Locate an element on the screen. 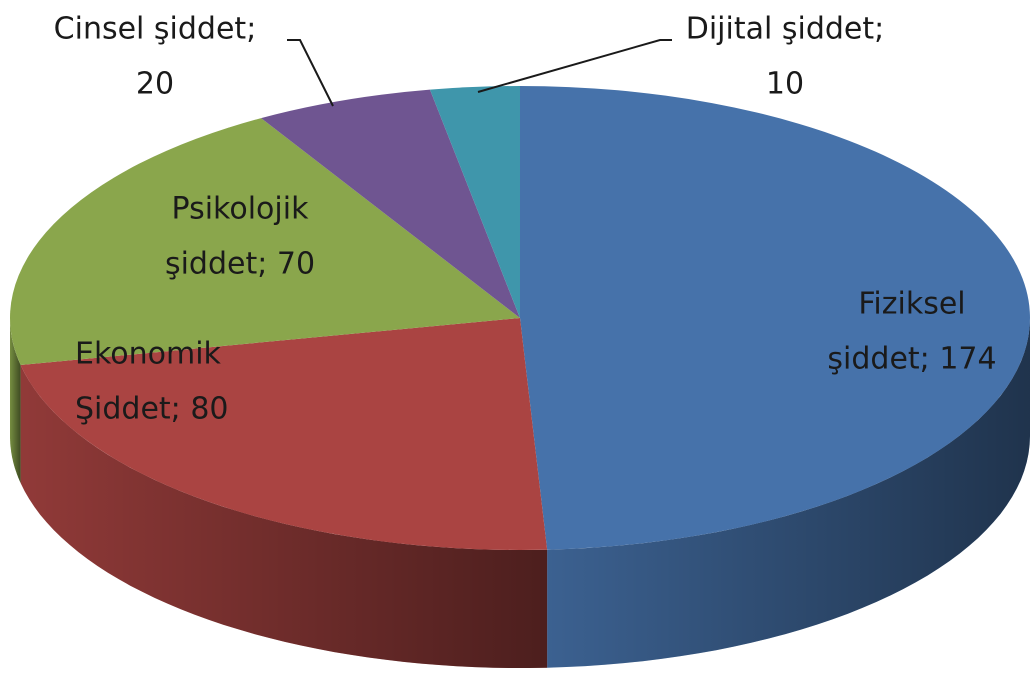 The width and height of the screenshot is (1034, 700). data-label: Dijital şiddet; 10 is located at coordinates (785, 57).